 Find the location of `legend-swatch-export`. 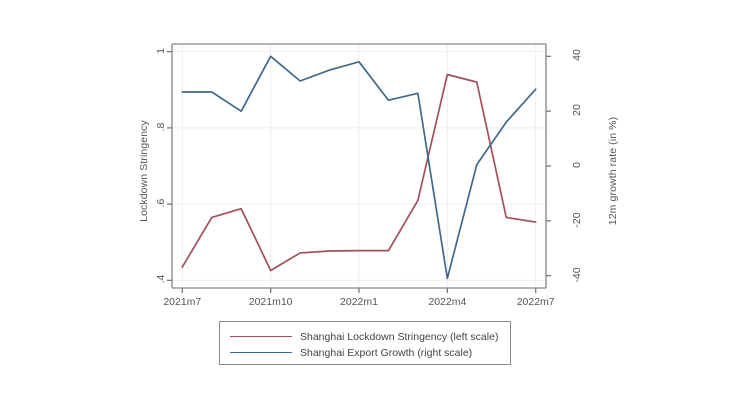

legend-swatch-export is located at coordinates (261, 352).